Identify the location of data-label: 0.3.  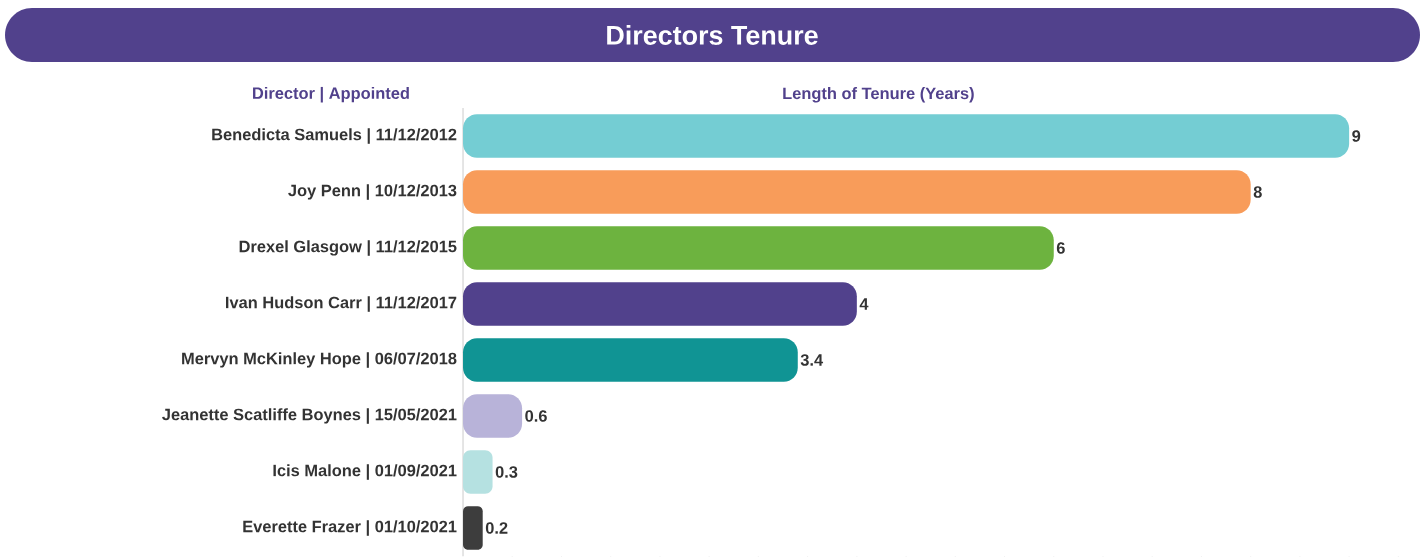
(506, 472).